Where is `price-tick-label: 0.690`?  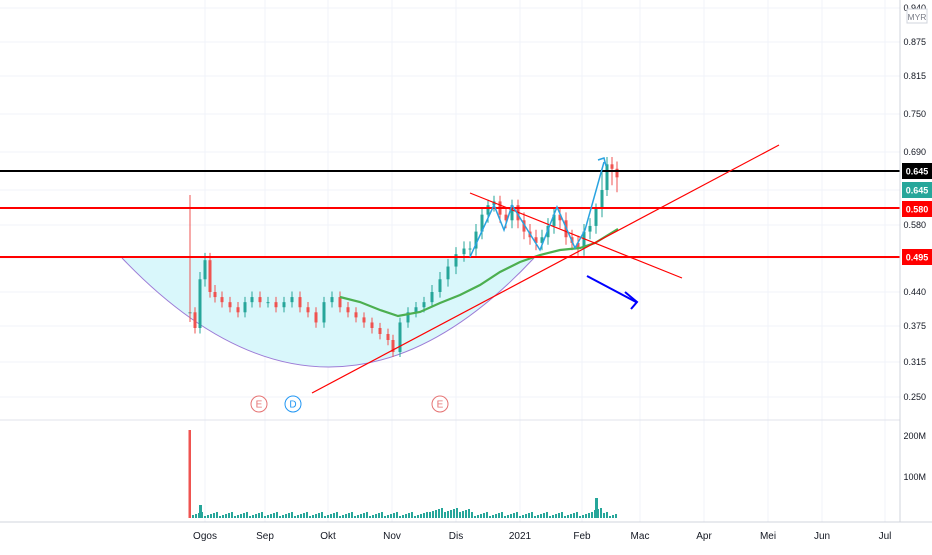 price-tick-label: 0.690 is located at coordinates (914, 152).